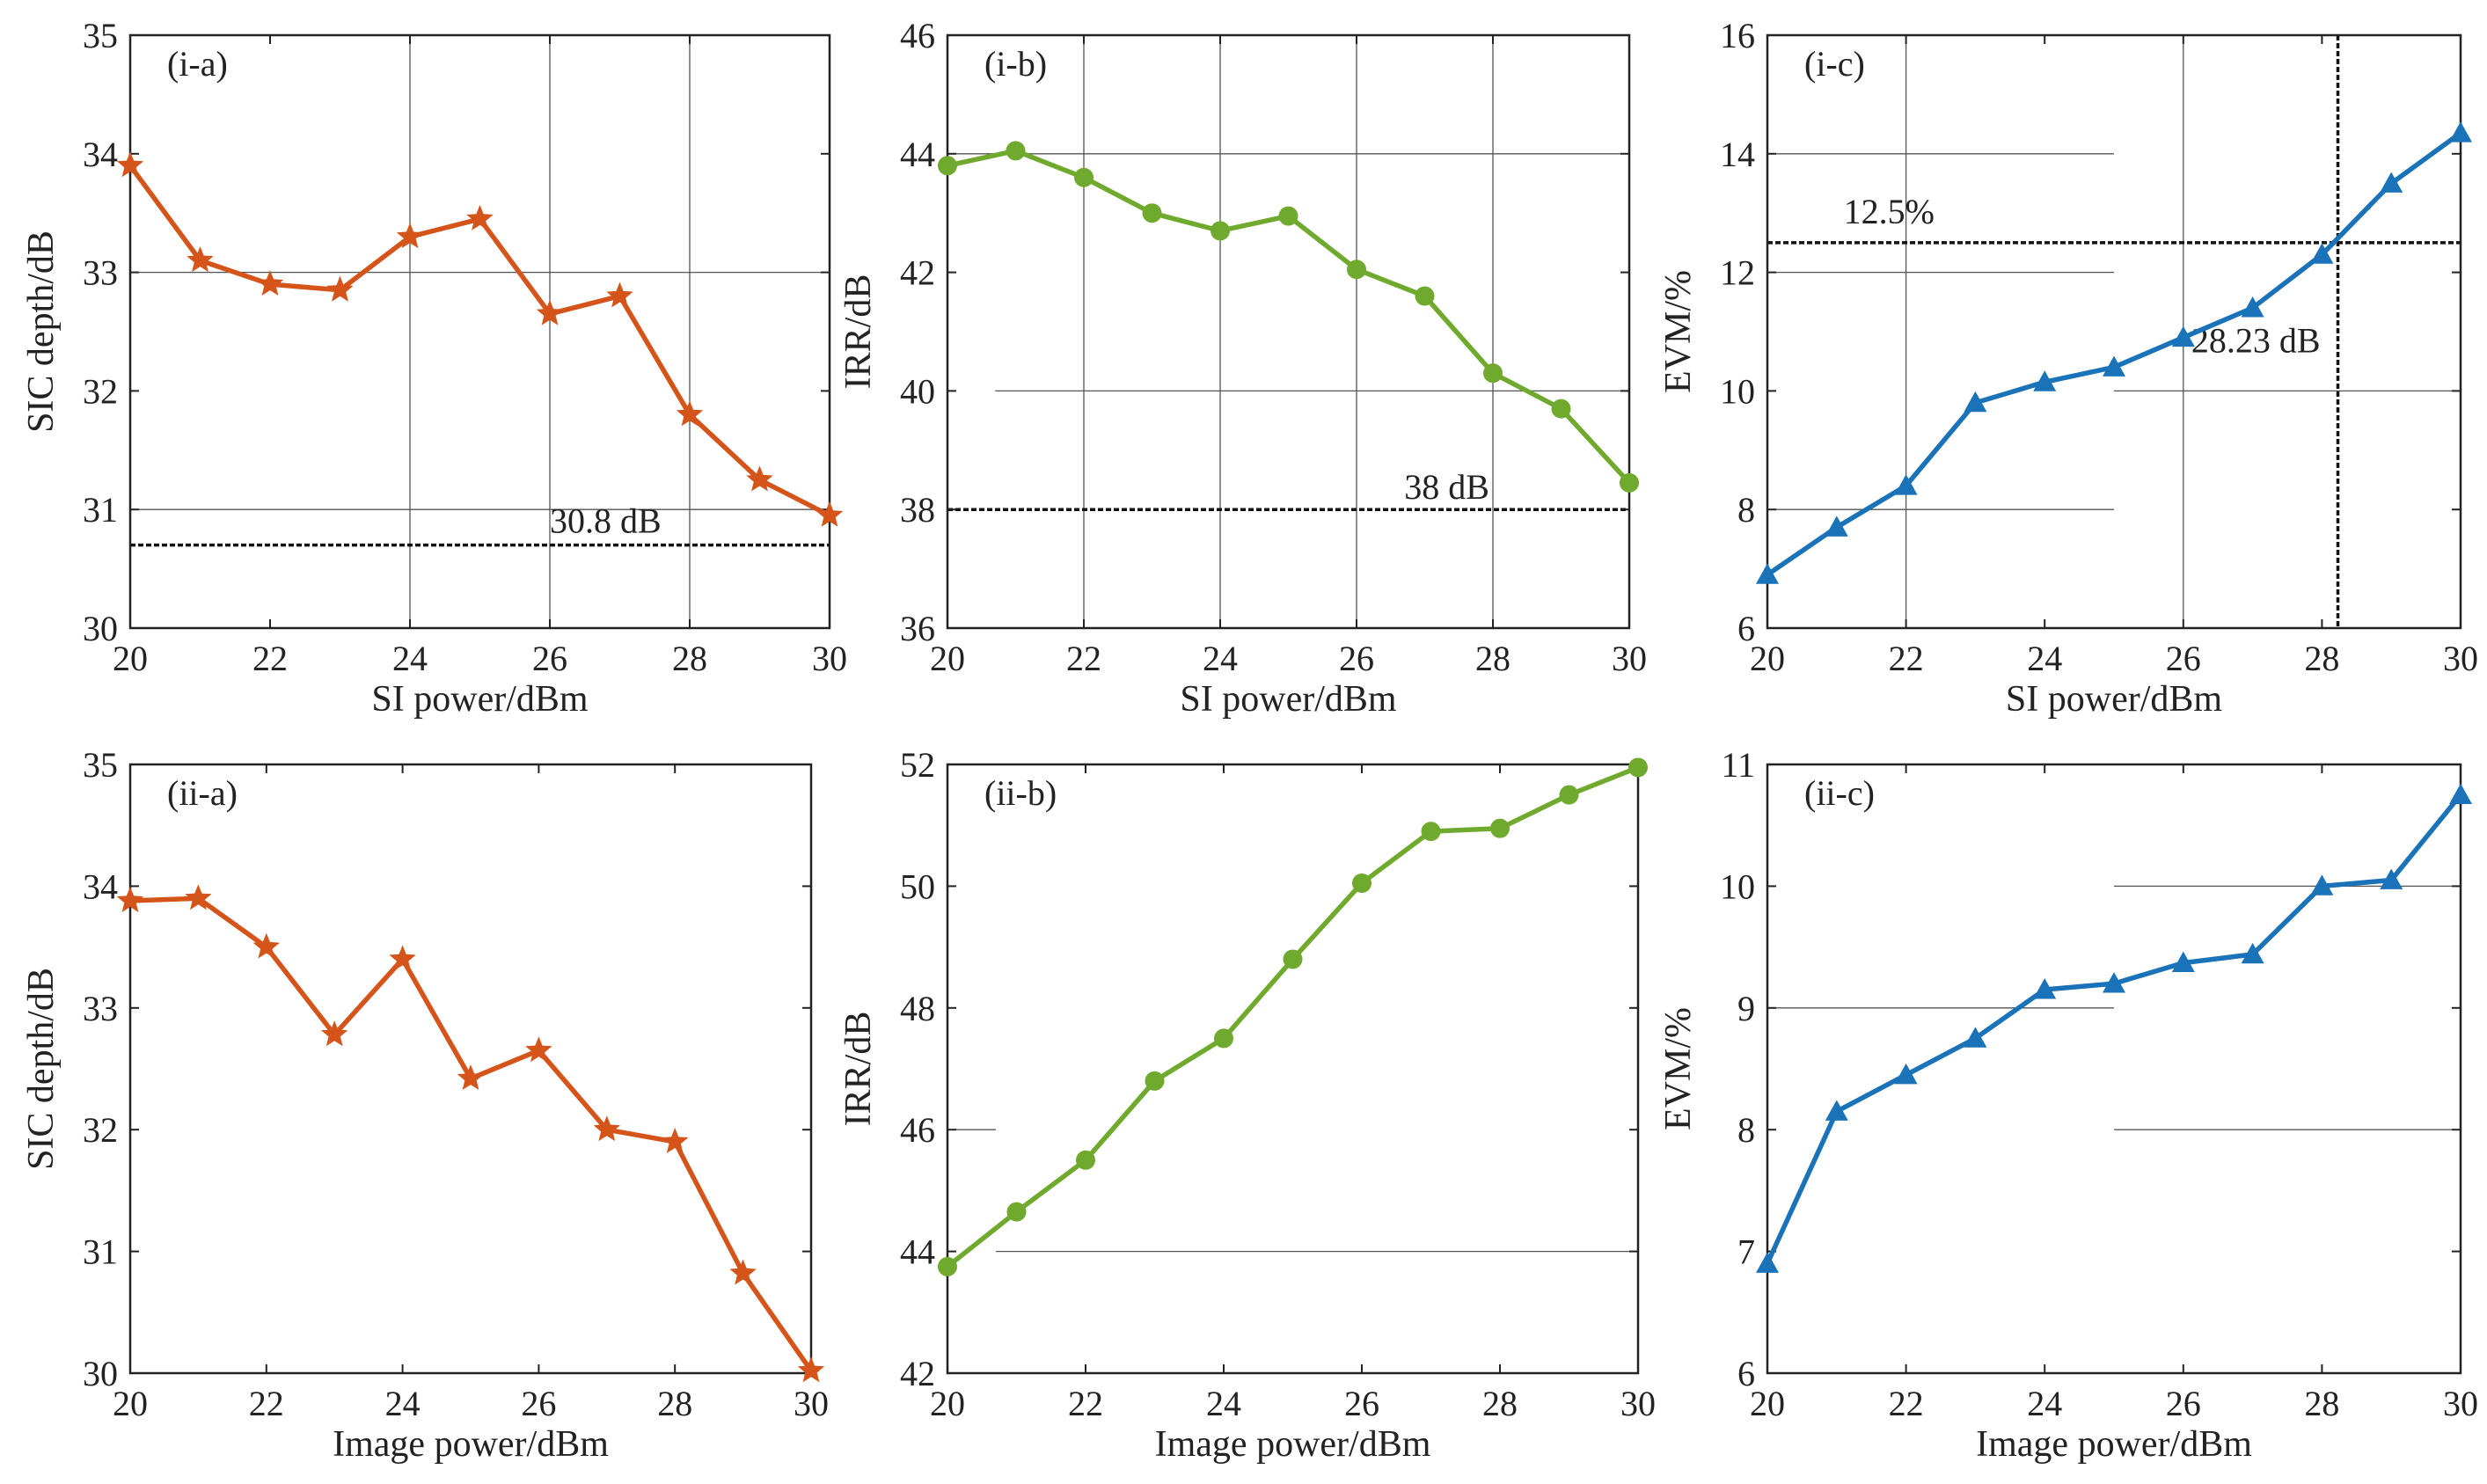 This screenshot has width=2487, height=1484. Describe the element at coordinates (917, 765) in the screenshot. I see `y-tick-label: 52` at that location.